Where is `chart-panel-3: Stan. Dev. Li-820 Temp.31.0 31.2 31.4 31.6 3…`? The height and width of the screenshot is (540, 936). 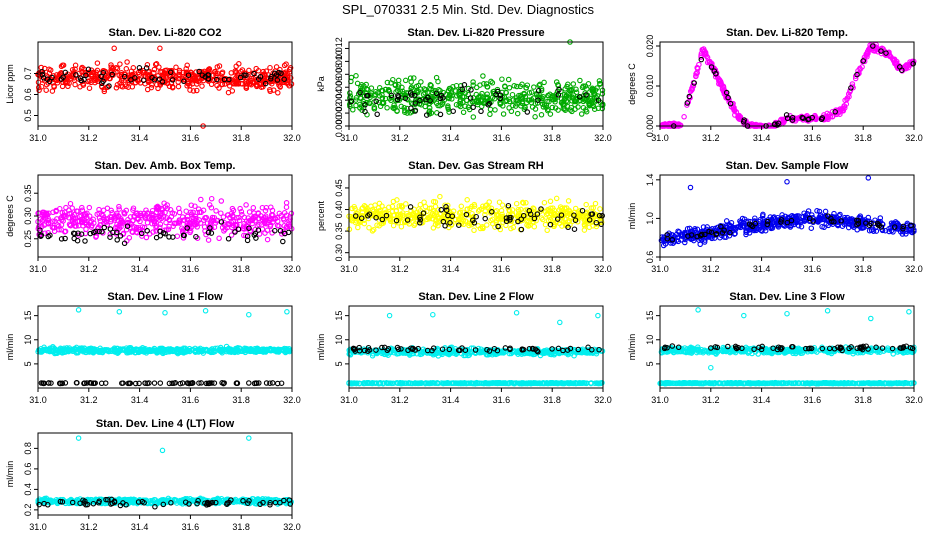
chart-panel-3: Stan. Dev. Li-820 Temp.31.0 31.2 31.4 31.6 3… is located at coordinates (775, 85).